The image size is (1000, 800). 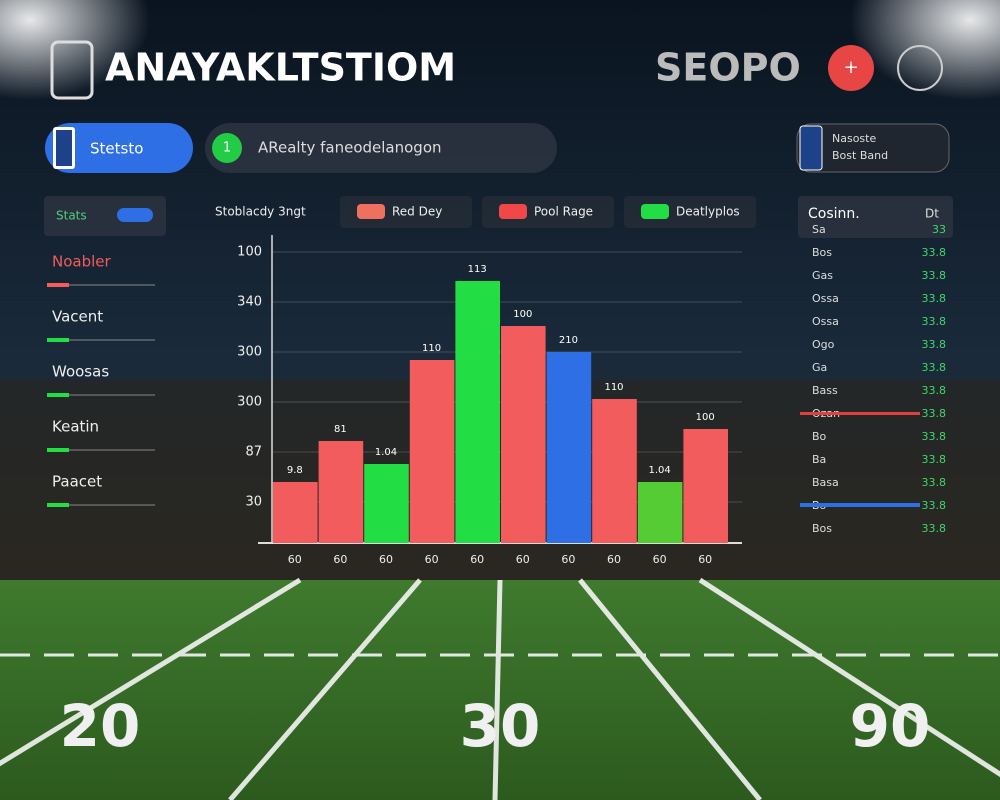 I want to click on card-subtitle: Bost Band, so click(x=860, y=155).